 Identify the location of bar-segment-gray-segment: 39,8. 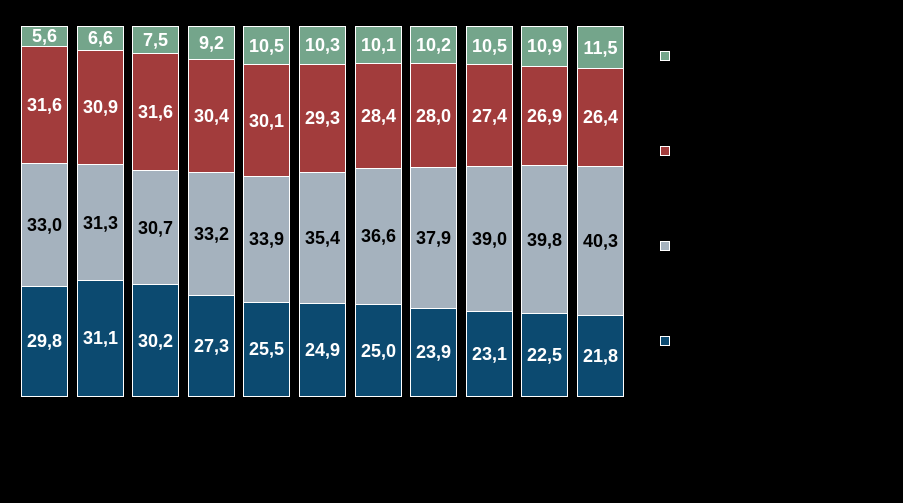
(544, 240).